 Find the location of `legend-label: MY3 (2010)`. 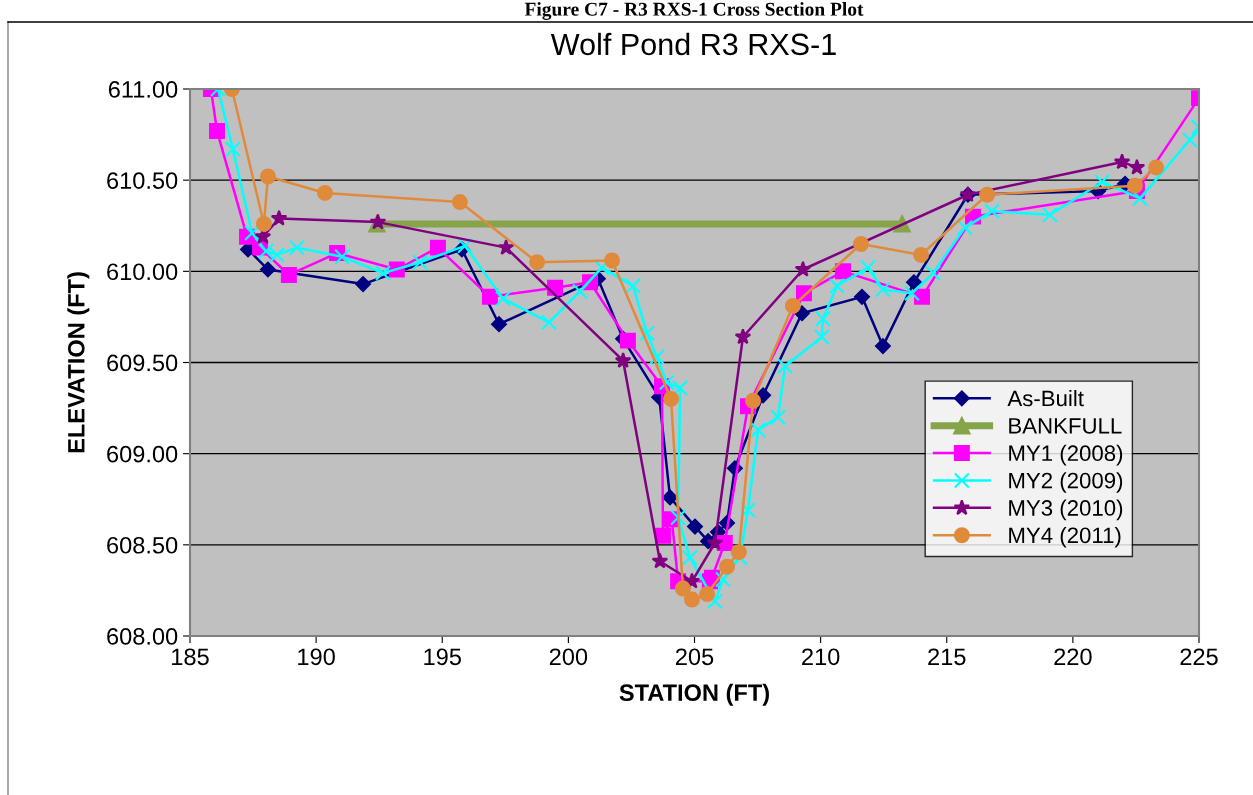

legend-label: MY3 (2010) is located at coordinates (1066, 510).